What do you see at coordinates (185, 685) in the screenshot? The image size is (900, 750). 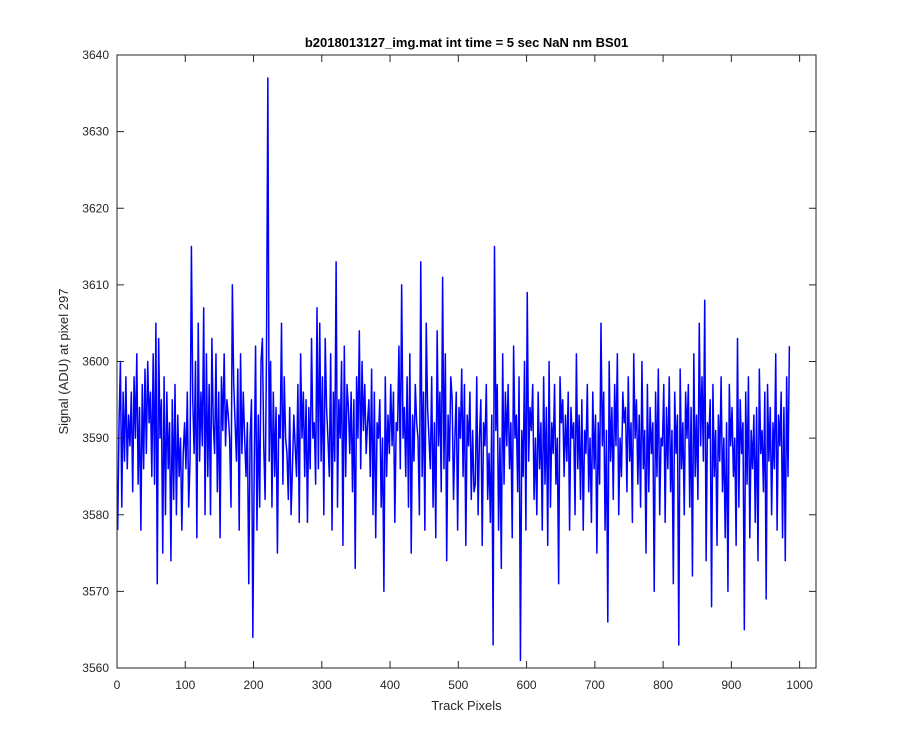 I see `x-tick-label: 100` at bounding box center [185, 685].